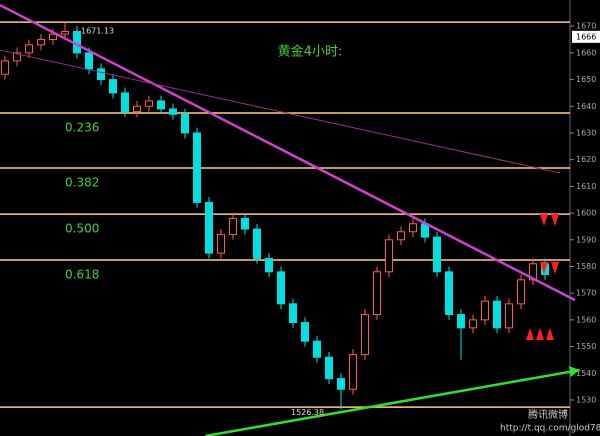  What do you see at coordinates (586, 159) in the screenshot?
I see `y-tick-label: 1620` at bounding box center [586, 159].